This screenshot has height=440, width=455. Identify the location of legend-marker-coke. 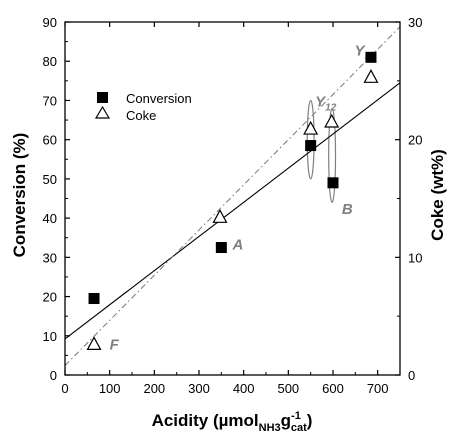
(102, 112).